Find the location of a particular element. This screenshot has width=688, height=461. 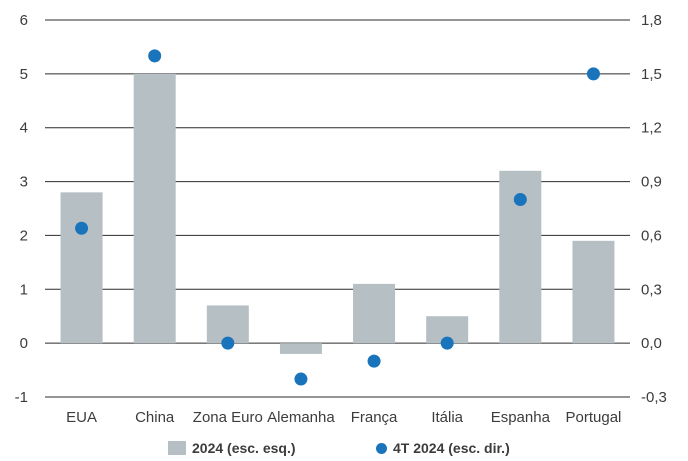

x-tick-label: China is located at coordinates (155, 417).